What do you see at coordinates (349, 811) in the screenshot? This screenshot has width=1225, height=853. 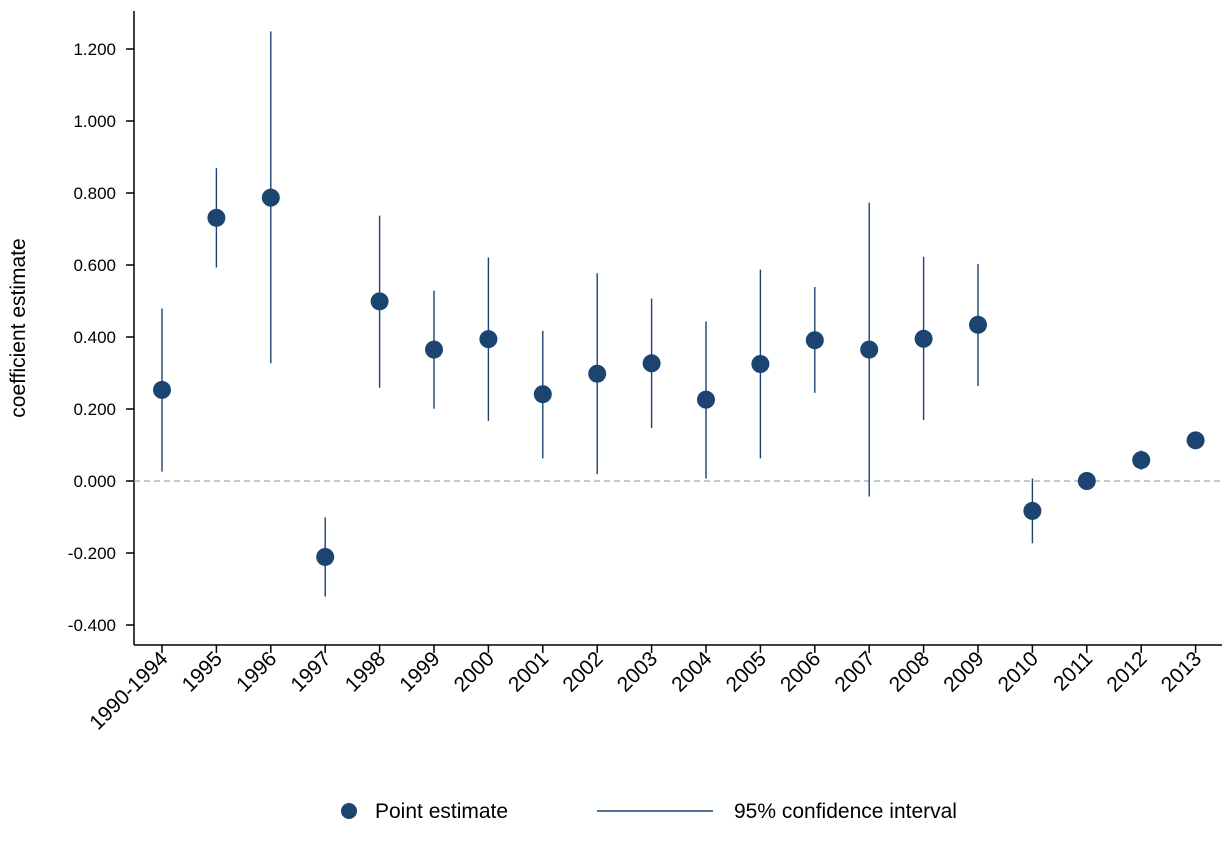 I see `legend-point-marker` at bounding box center [349, 811].